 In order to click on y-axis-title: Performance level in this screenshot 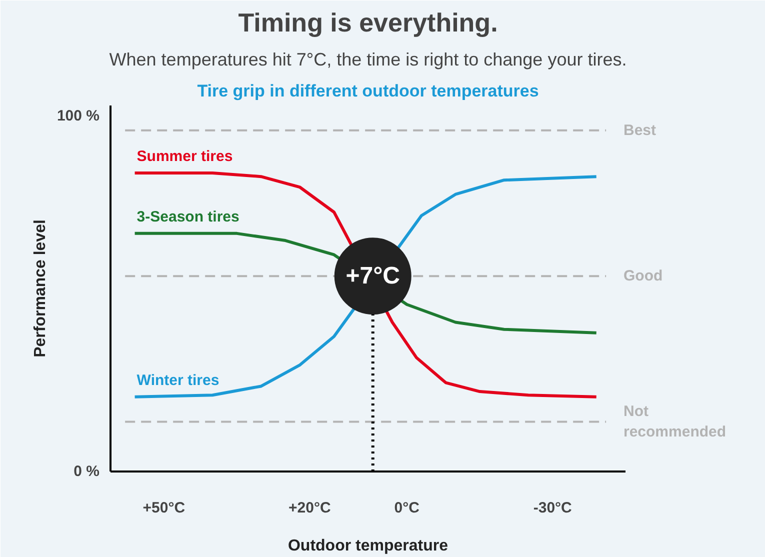, I will do `click(40, 289)`.